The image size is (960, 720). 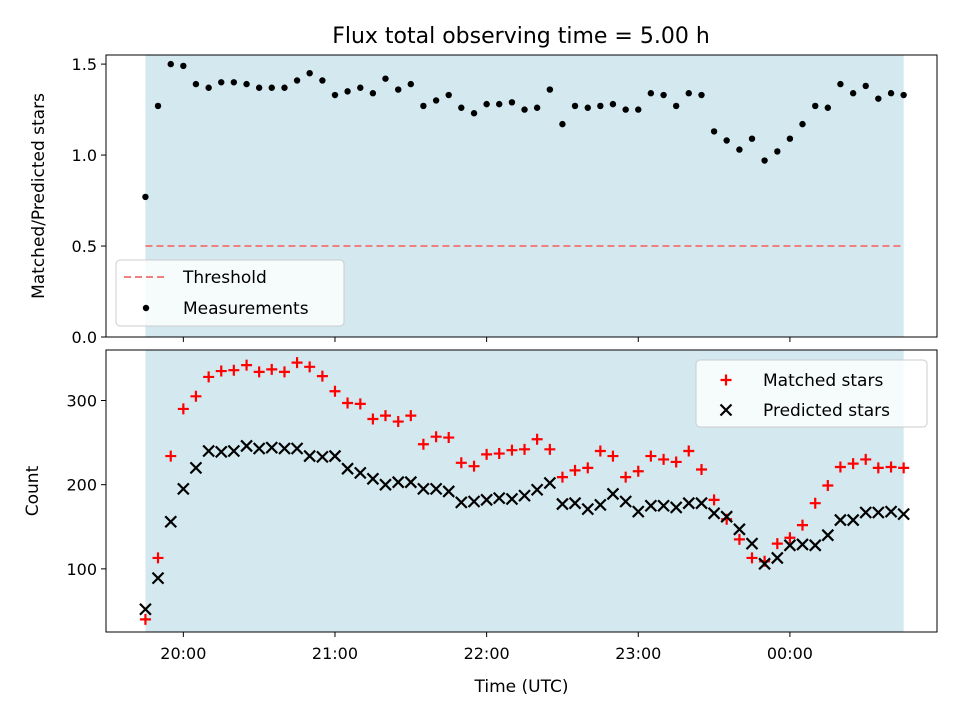 What do you see at coordinates (81, 485) in the screenshot?
I see `y-tick-label: 200` at bounding box center [81, 485].